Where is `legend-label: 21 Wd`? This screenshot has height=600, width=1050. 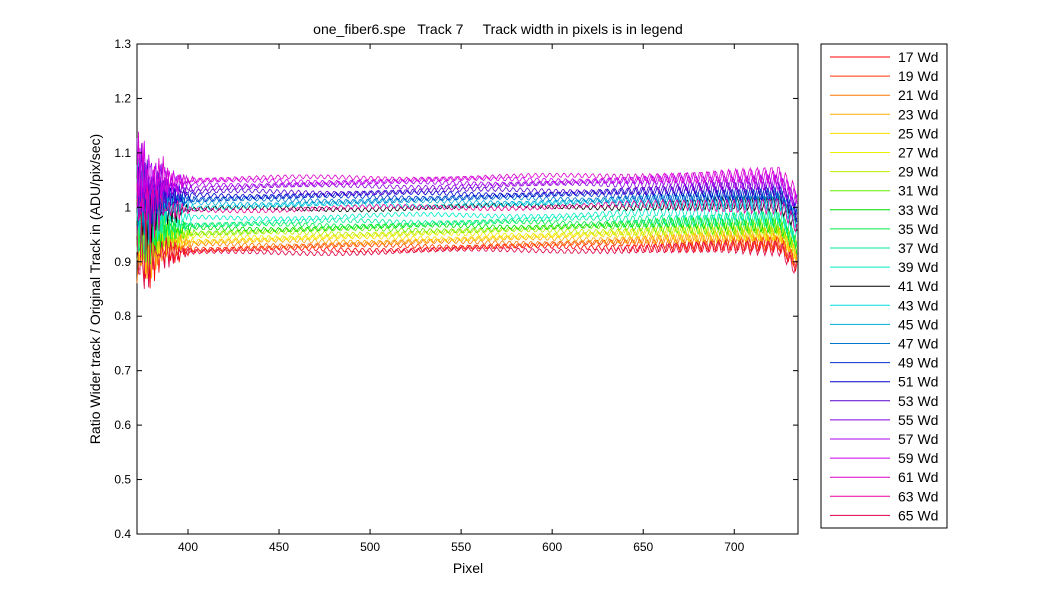 legend-label: 21 Wd is located at coordinates (918, 95).